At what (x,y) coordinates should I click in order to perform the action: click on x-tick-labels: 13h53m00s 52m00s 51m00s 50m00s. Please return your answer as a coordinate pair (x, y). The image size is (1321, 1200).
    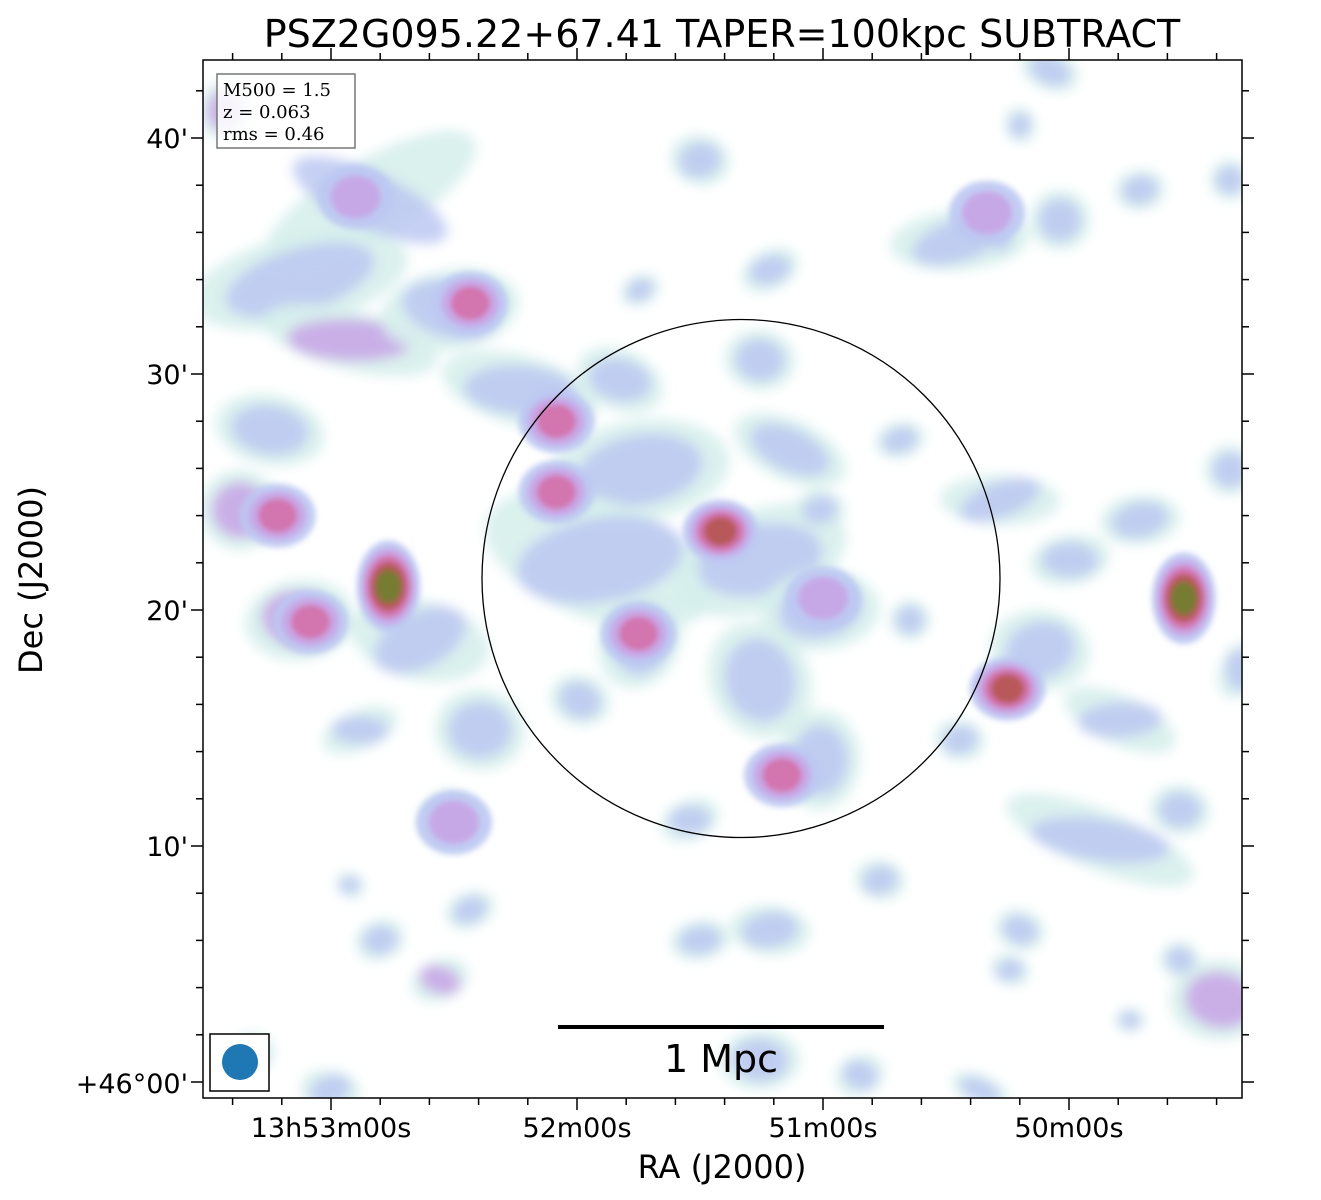
    Looking at the image, I should click on (687, 1128).